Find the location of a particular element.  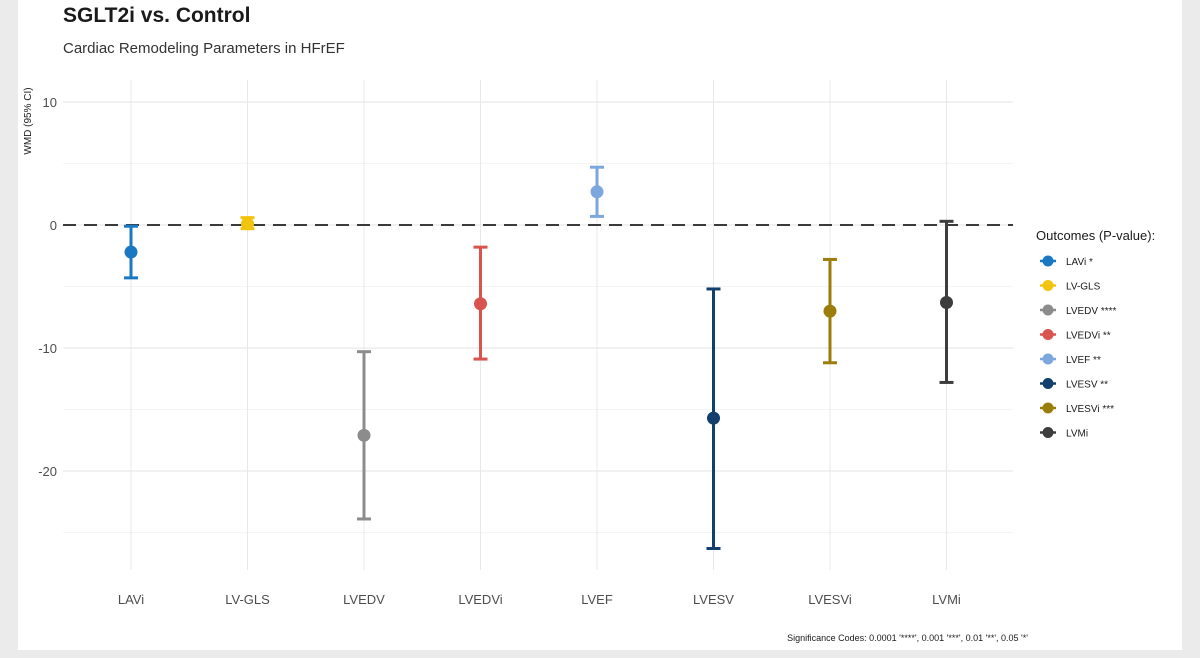

x-tick-label: LVESVi is located at coordinates (830, 599).